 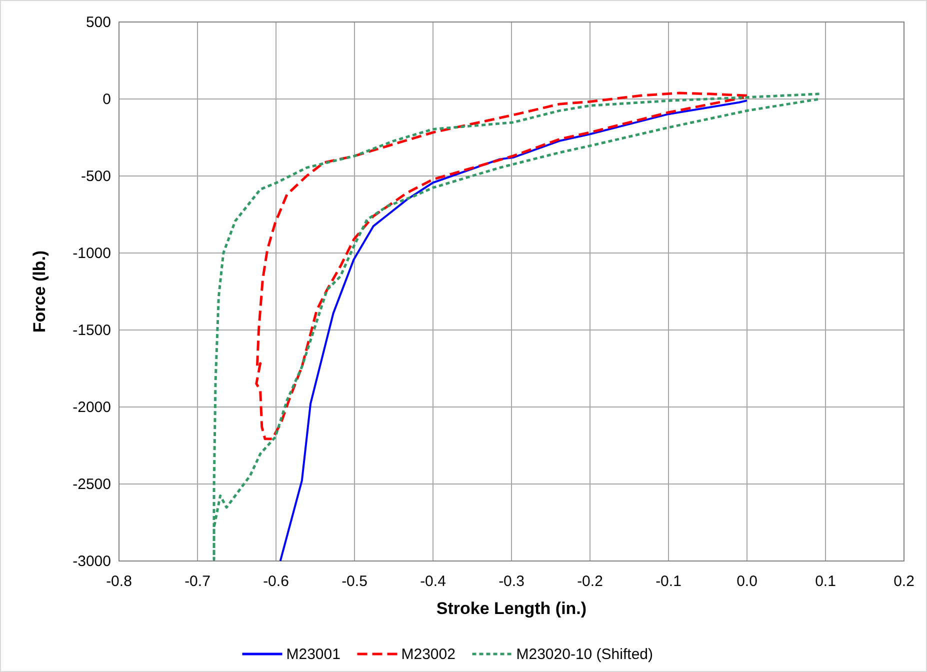 What do you see at coordinates (355, 581) in the screenshot?
I see `x-tick-label: -0.5` at bounding box center [355, 581].